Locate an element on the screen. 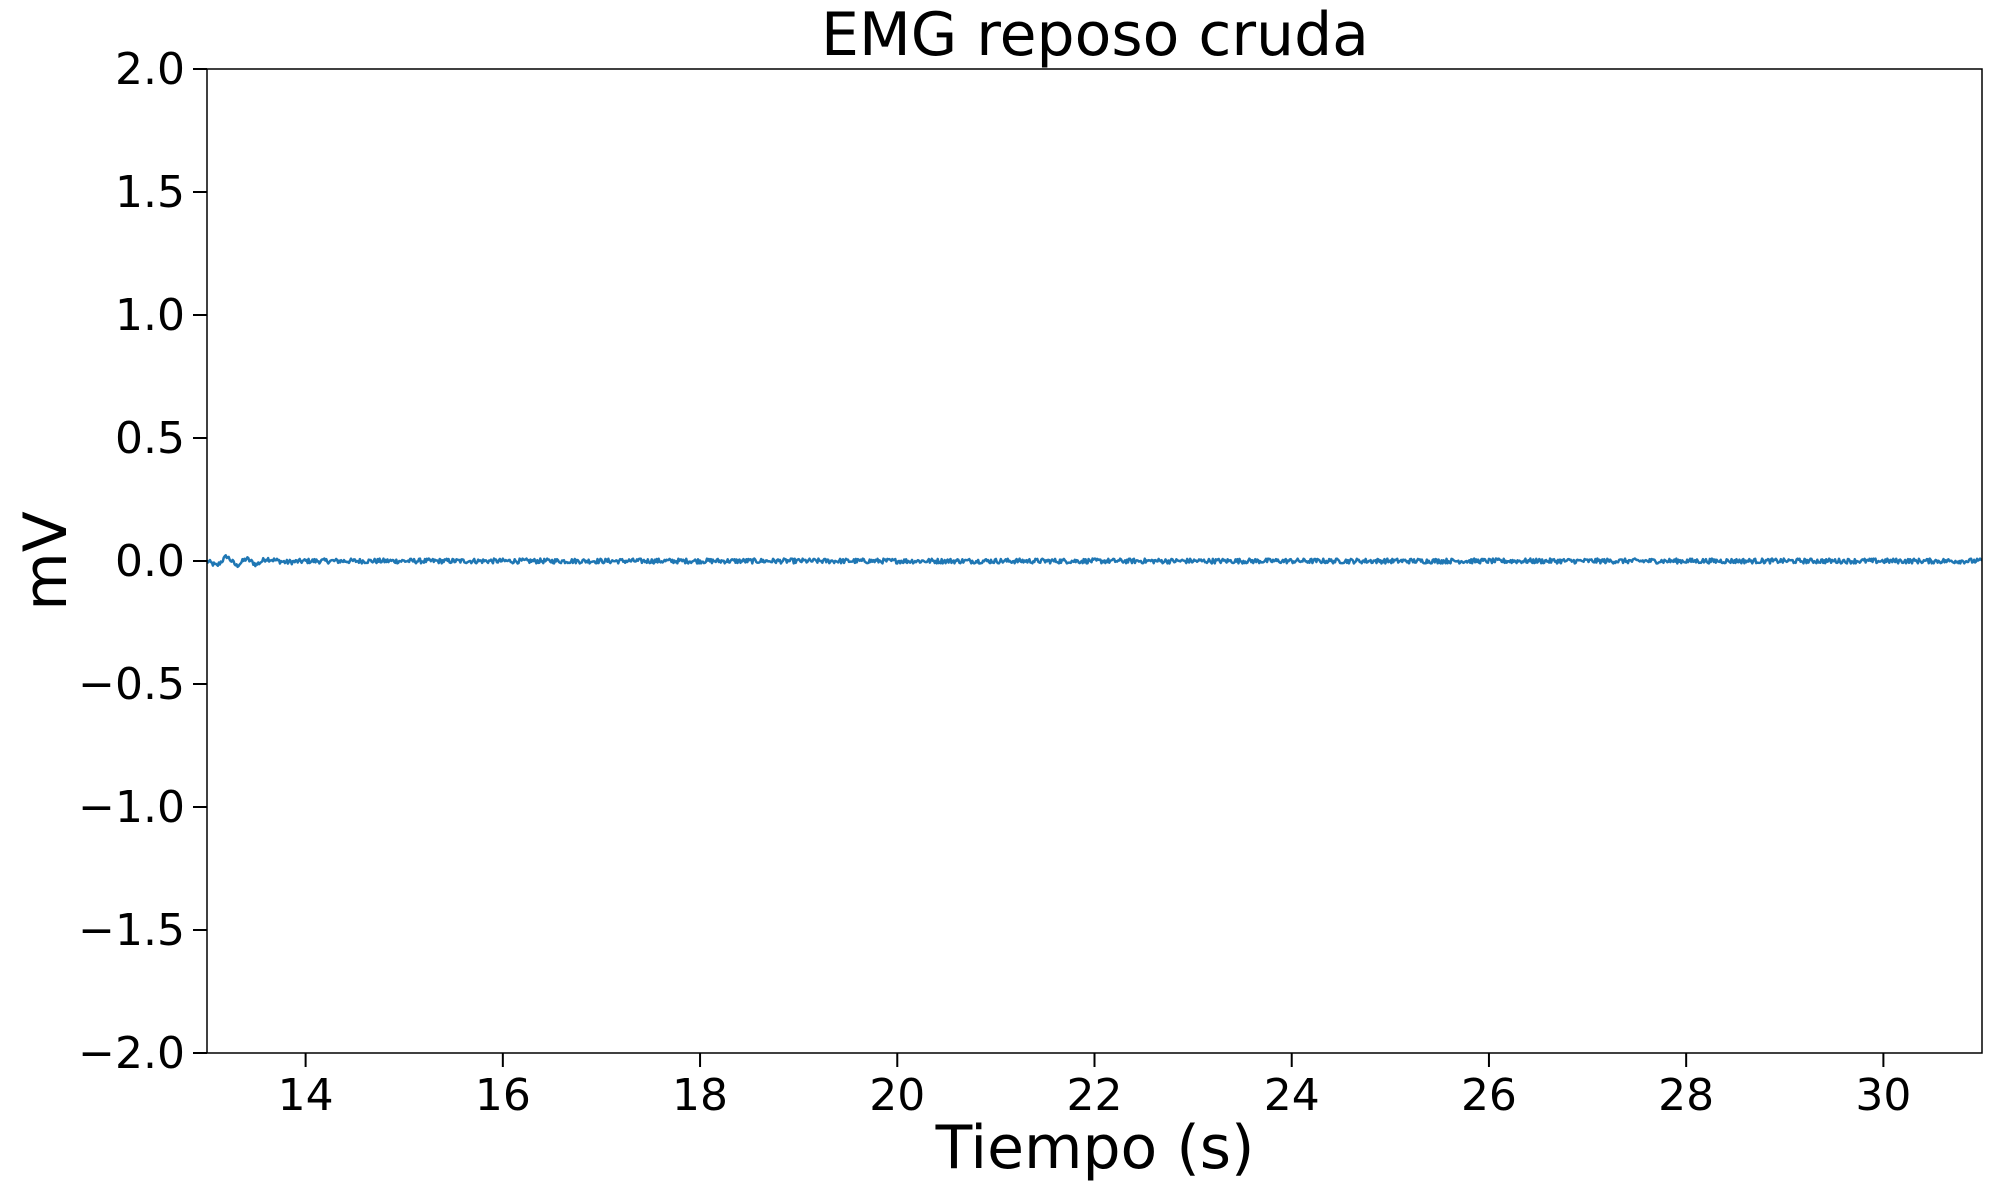 The image size is (1990, 1189). y-axis: −2.0 −1.5 −1.0 −0.5 0.0 0.5 1.0 1.5 2.0 is located at coordinates (142, 561).